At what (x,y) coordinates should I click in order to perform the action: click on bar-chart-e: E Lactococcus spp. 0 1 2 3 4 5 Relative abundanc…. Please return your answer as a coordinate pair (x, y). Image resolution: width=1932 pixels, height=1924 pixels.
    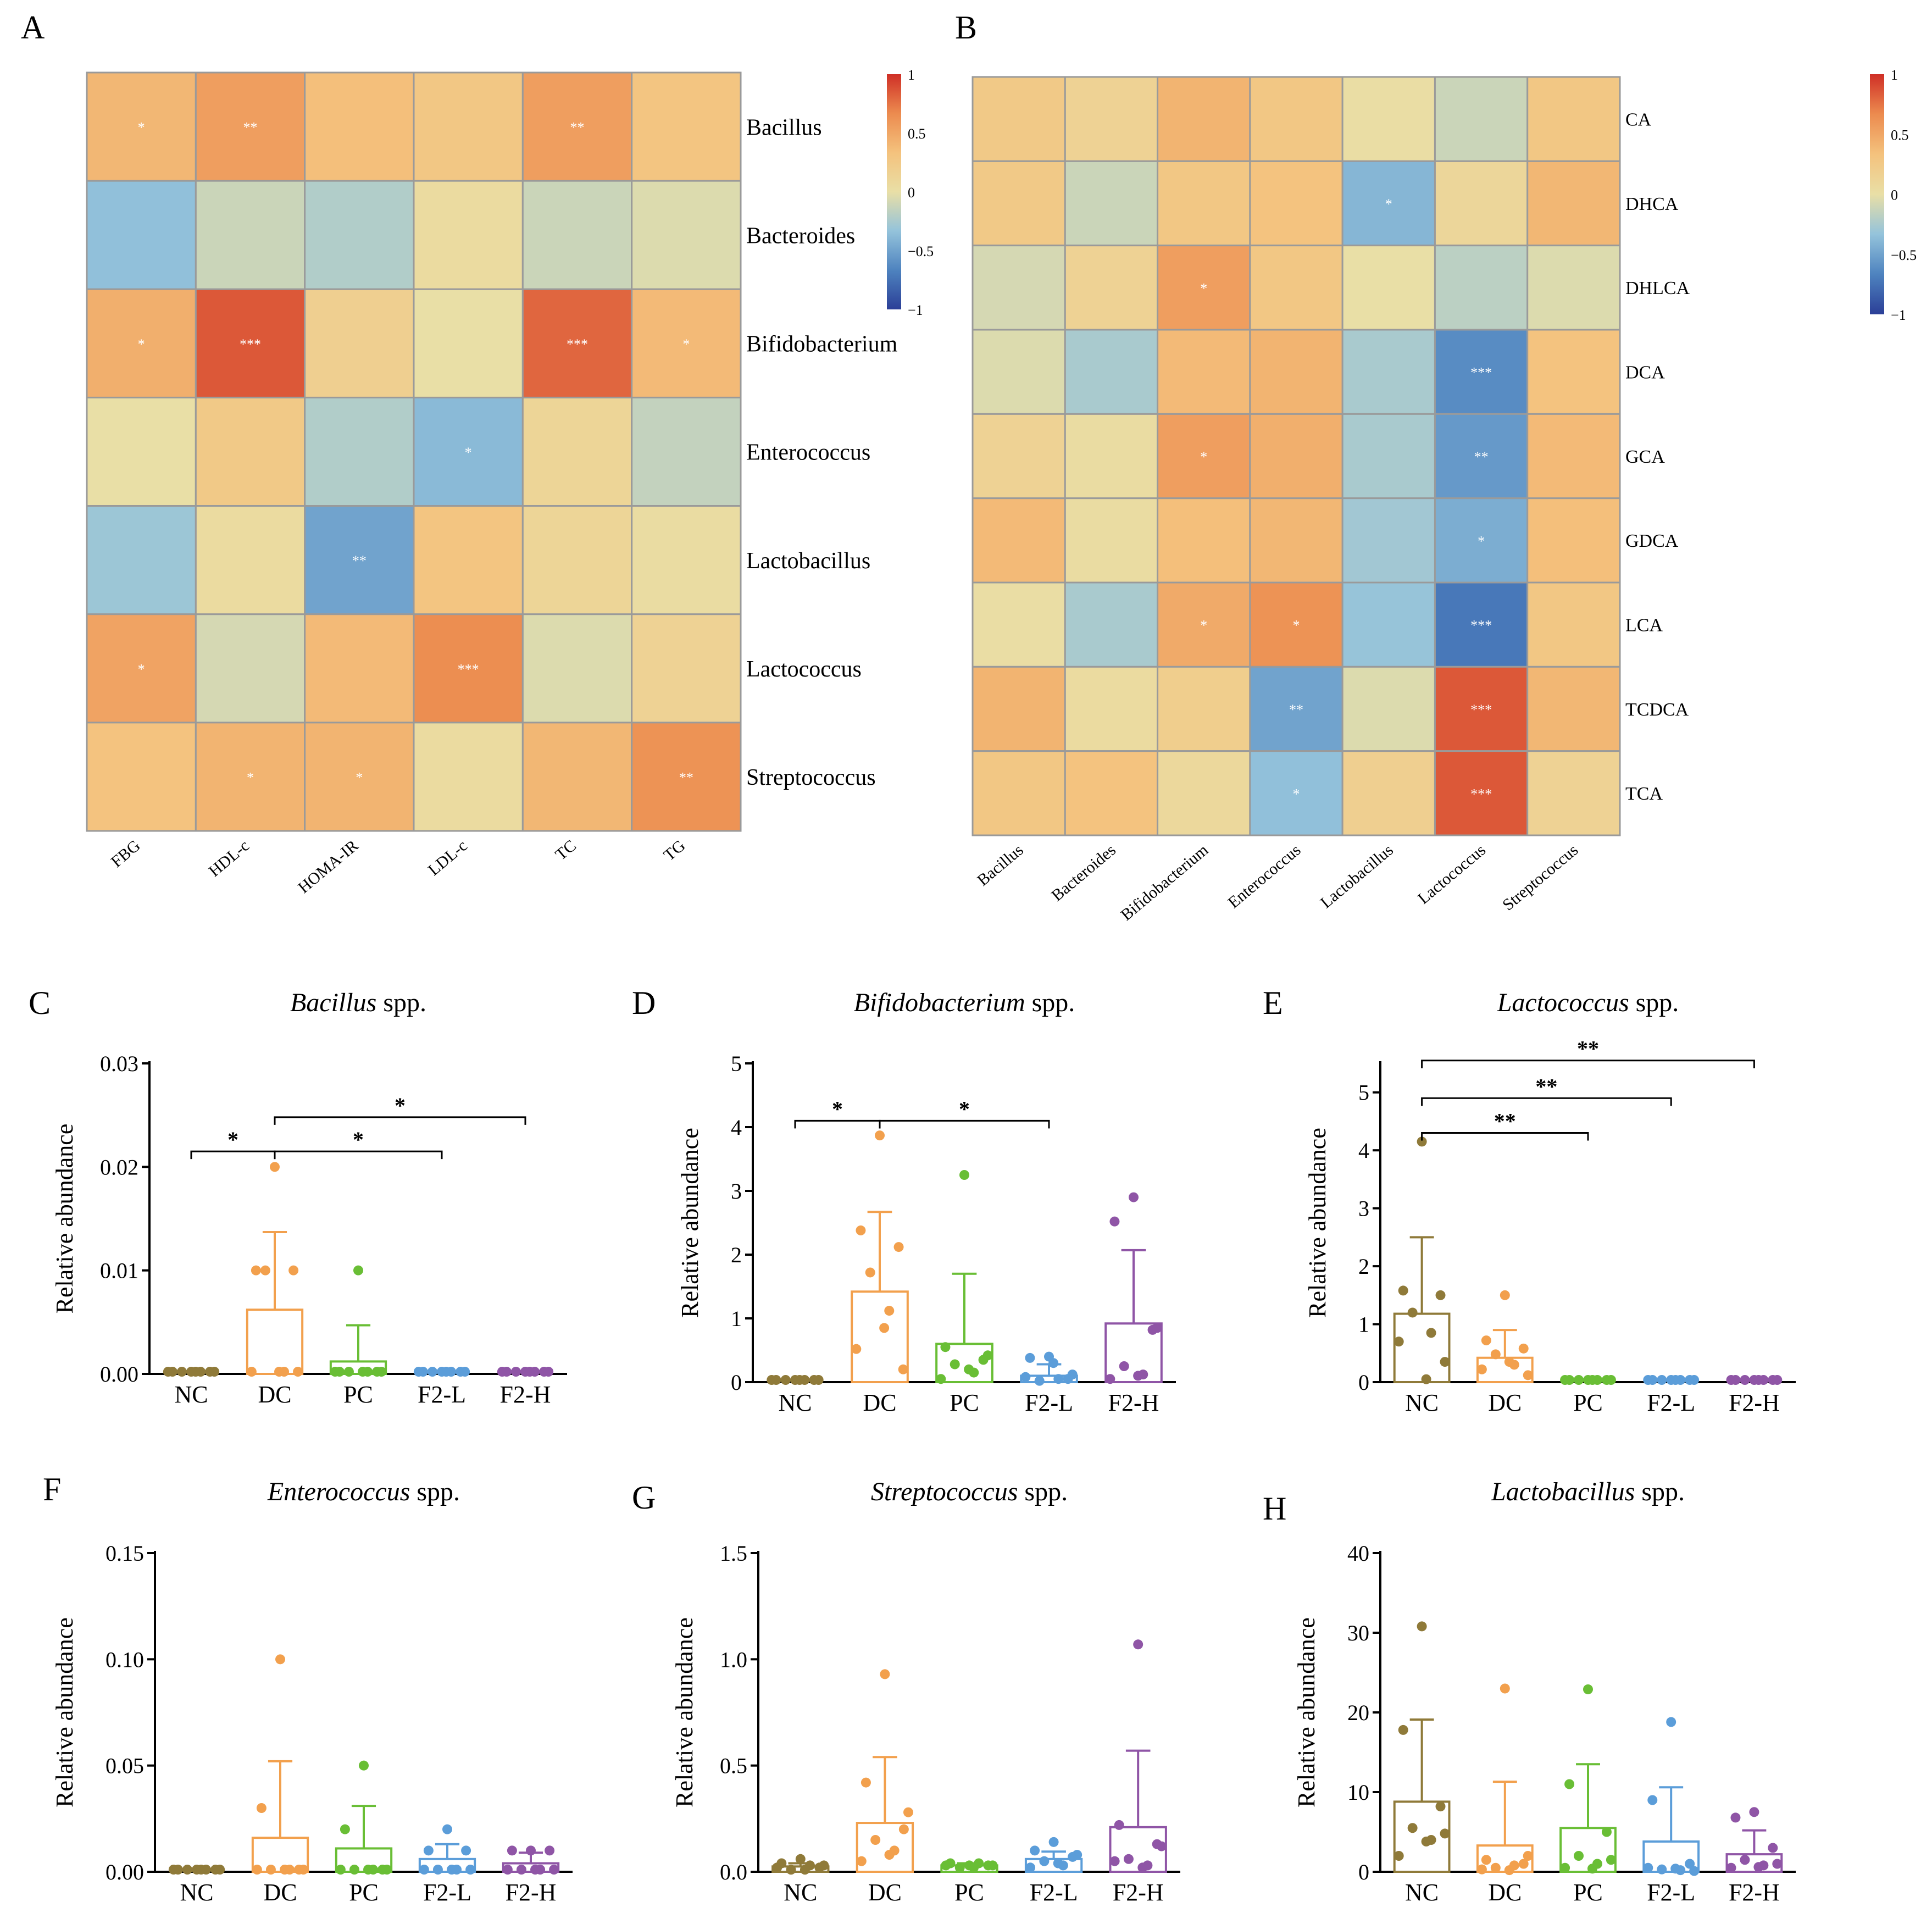
    Looking at the image, I should click on (1529, 1200).